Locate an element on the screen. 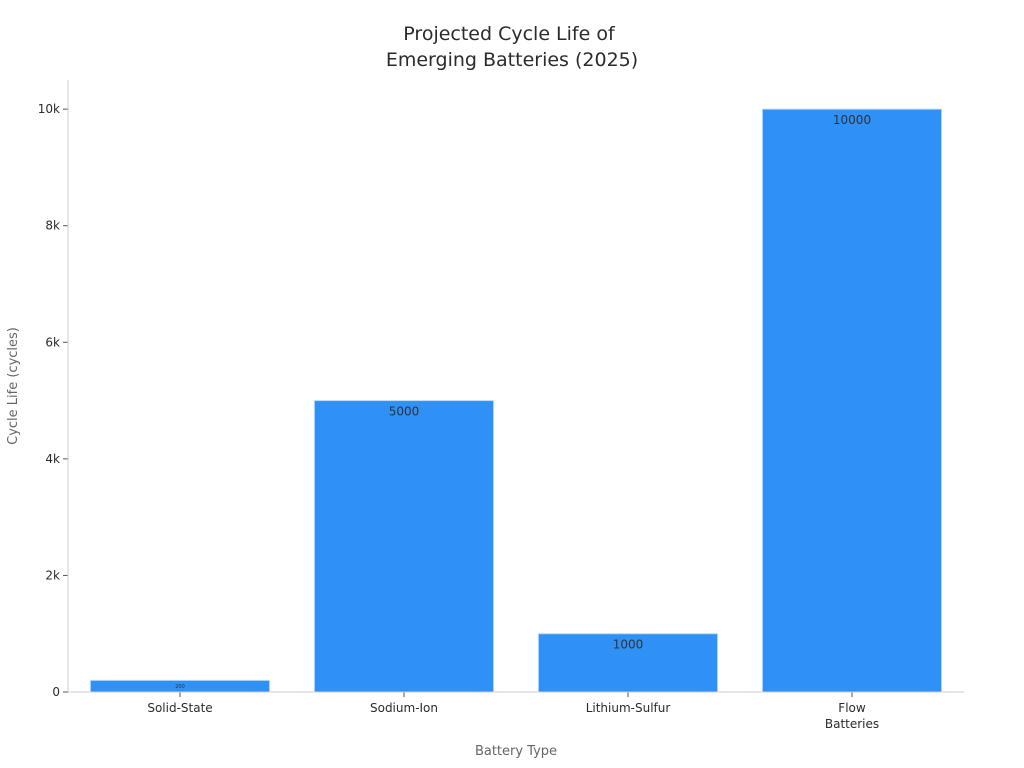  x-tick-label: Lithium-Sulfur is located at coordinates (628, 708).